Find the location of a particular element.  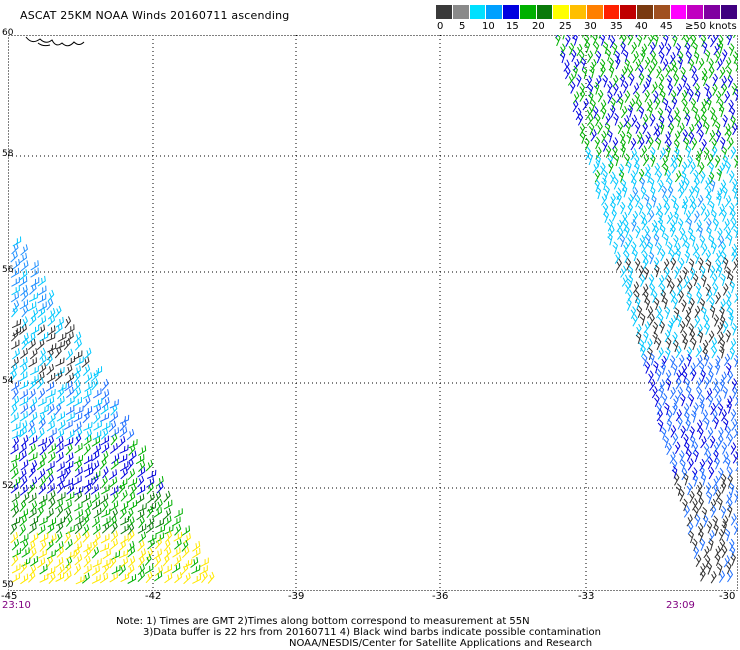

lon-label-30: -30 is located at coordinates (727, 596).